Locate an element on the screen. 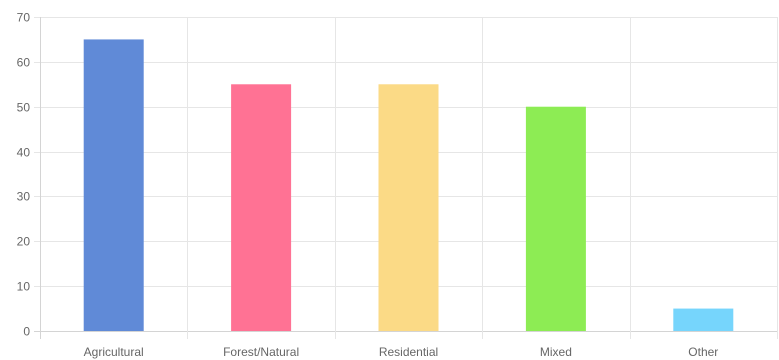 The height and width of the screenshot is (360, 779). y-tick-label: 70 is located at coordinates (24, 18).